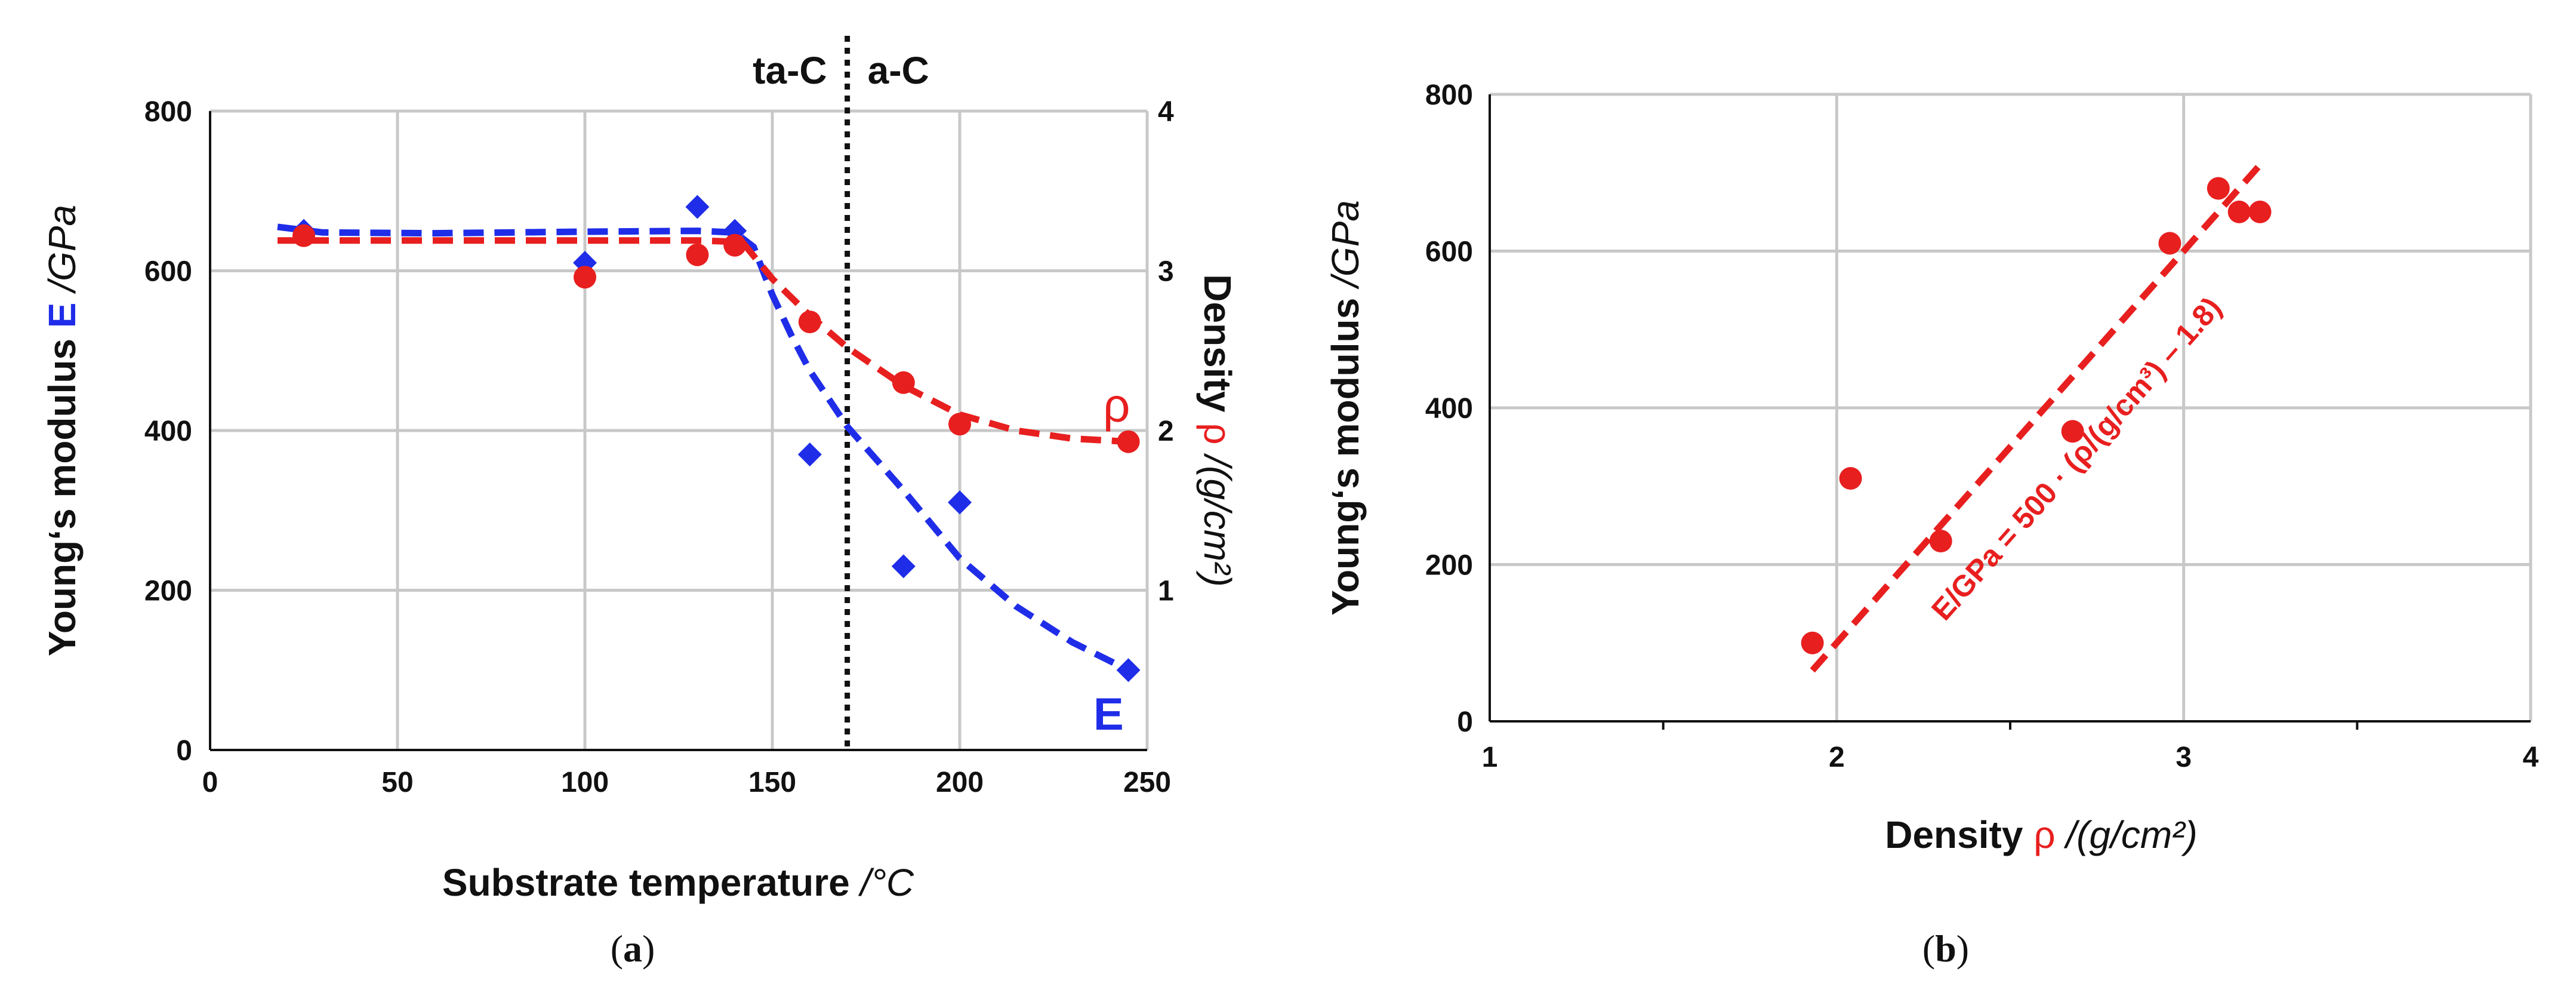 The height and width of the screenshot is (996, 2576). I want to click on chart-a-x-tick-label: 100, so click(585, 782).